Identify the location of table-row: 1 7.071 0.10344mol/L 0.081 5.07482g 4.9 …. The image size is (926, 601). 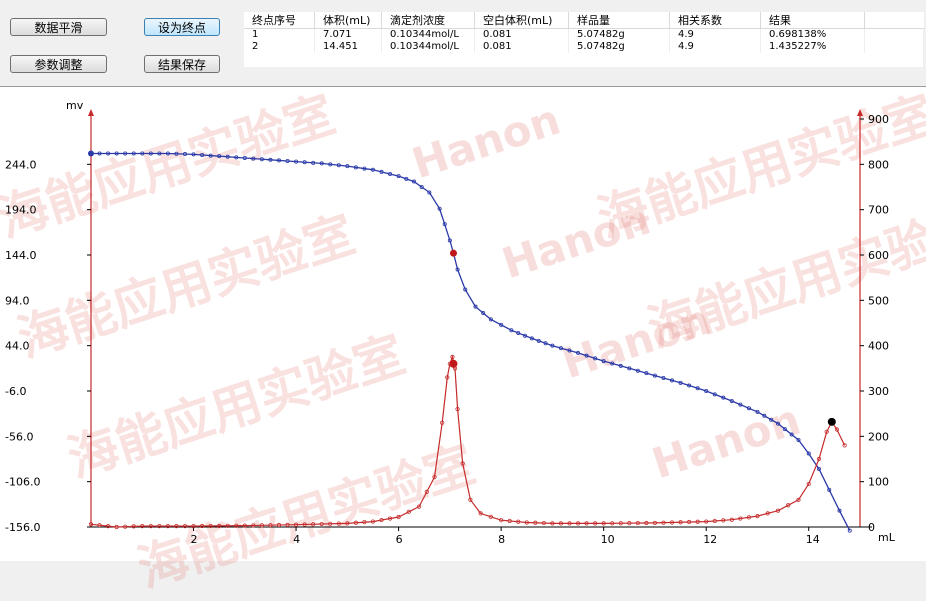
(584, 34).